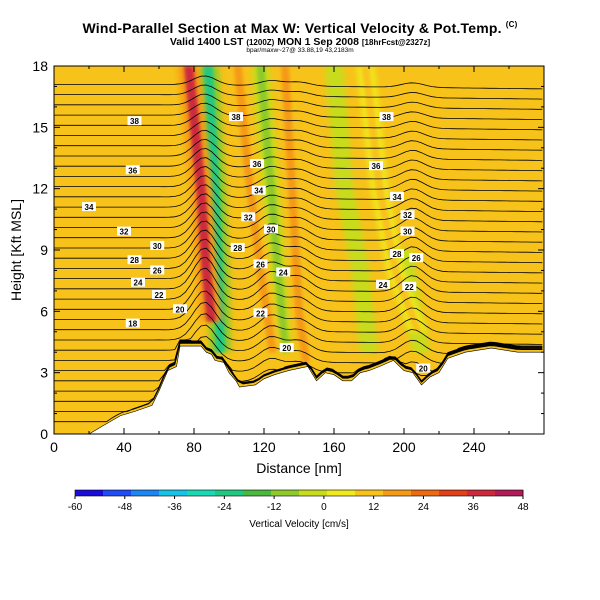 This screenshot has width=600, height=600. I want to click on x-tick-label: 120, so click(264, 447).